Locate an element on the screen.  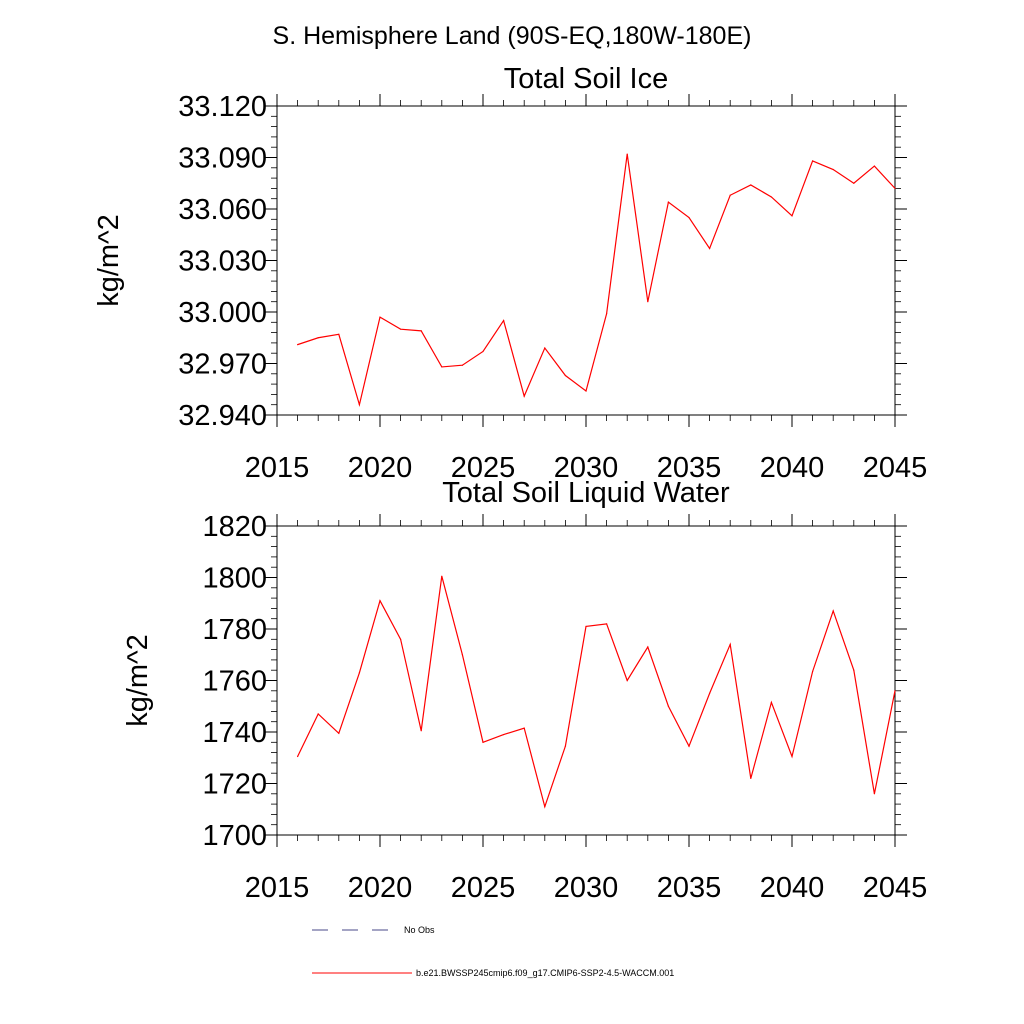
chart-title-ice: Total Soil Ice is located at coordinates (586, 79).